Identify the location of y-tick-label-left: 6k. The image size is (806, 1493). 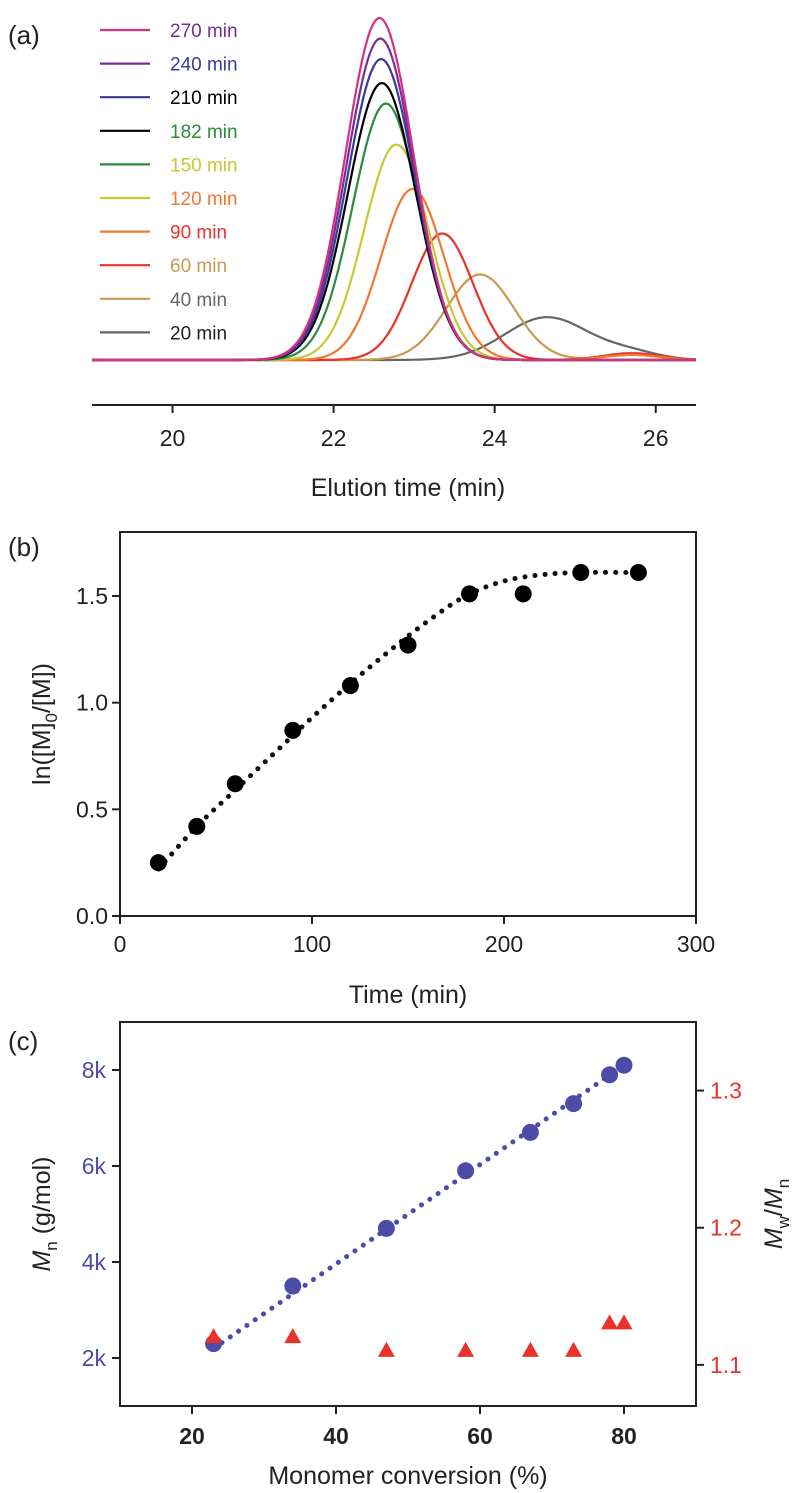
(94, 1166).